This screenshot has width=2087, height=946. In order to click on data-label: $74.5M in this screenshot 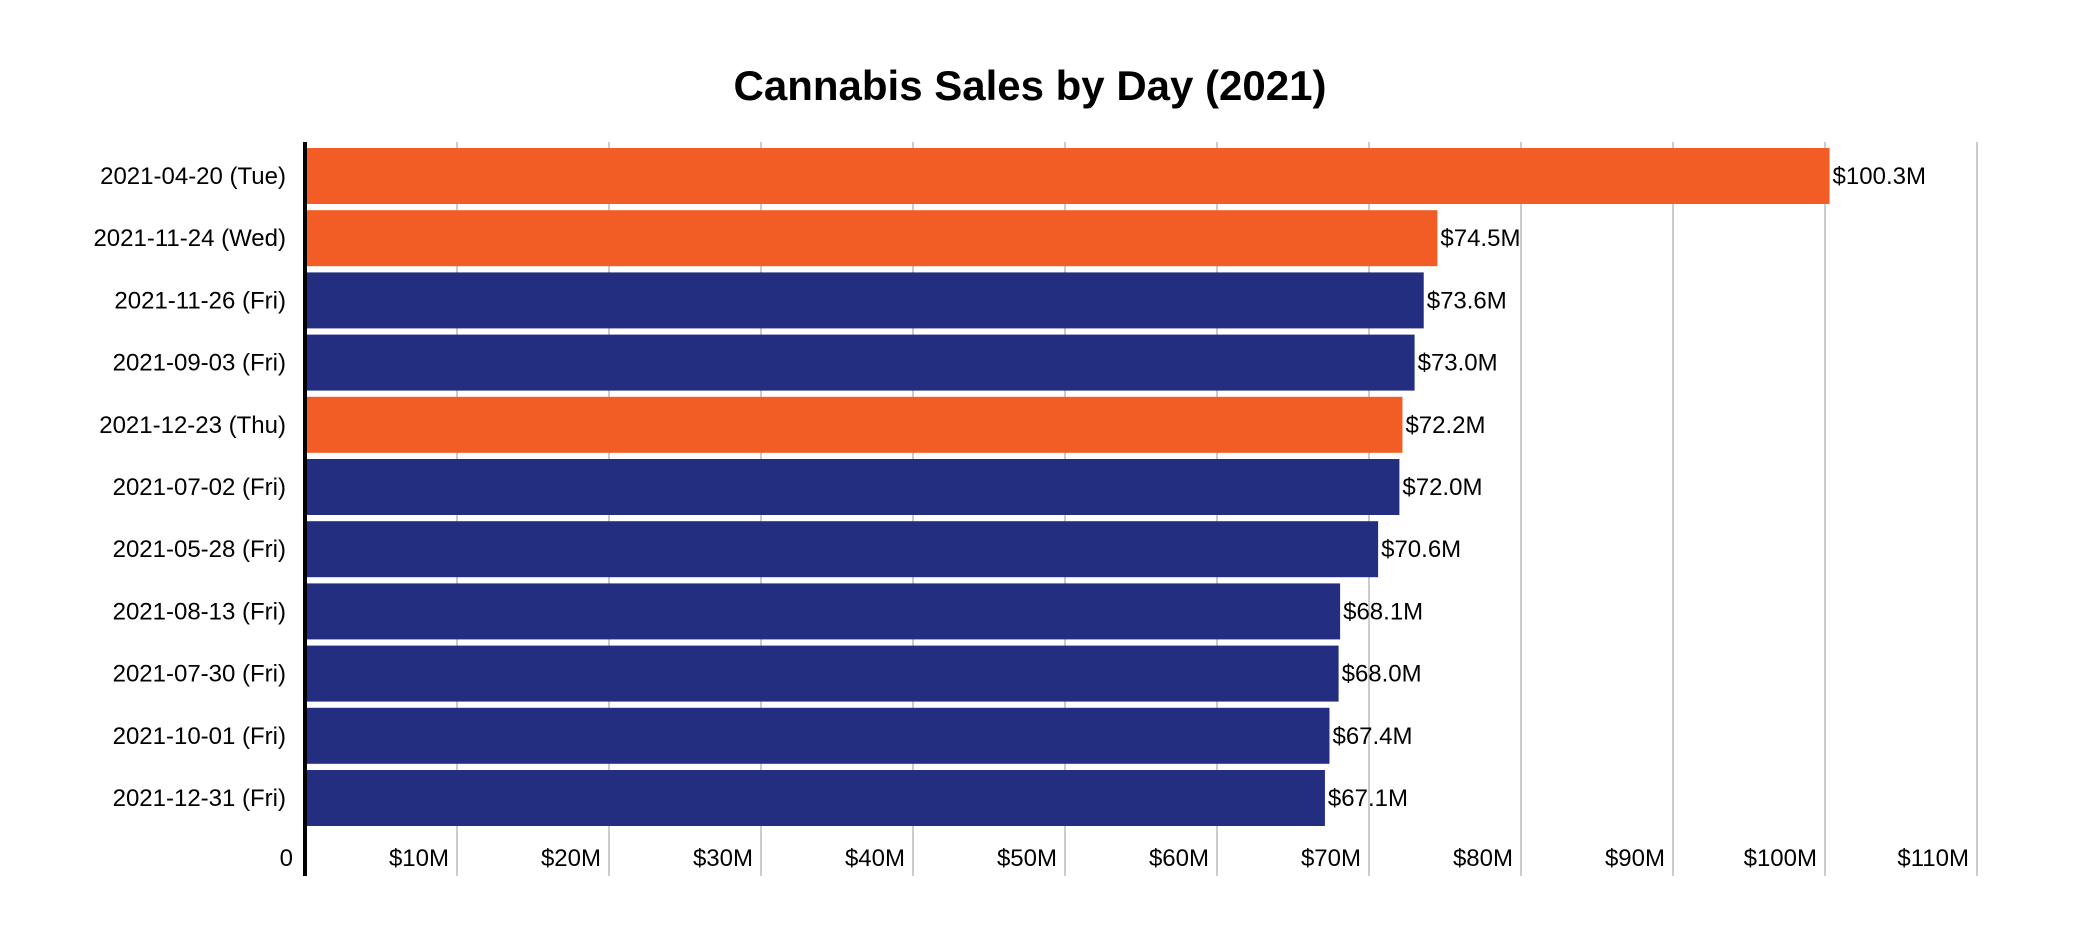, I will do `click(1480, 238)`.